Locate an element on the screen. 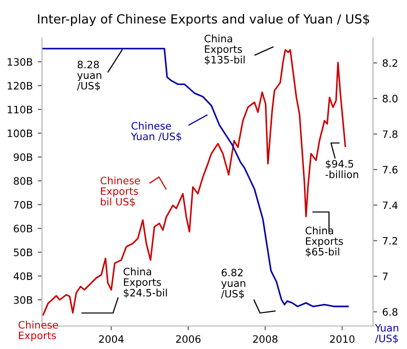 This screenshot has height=349, width=407. y-tick-label: 80B is located at coordinates (23, 181).